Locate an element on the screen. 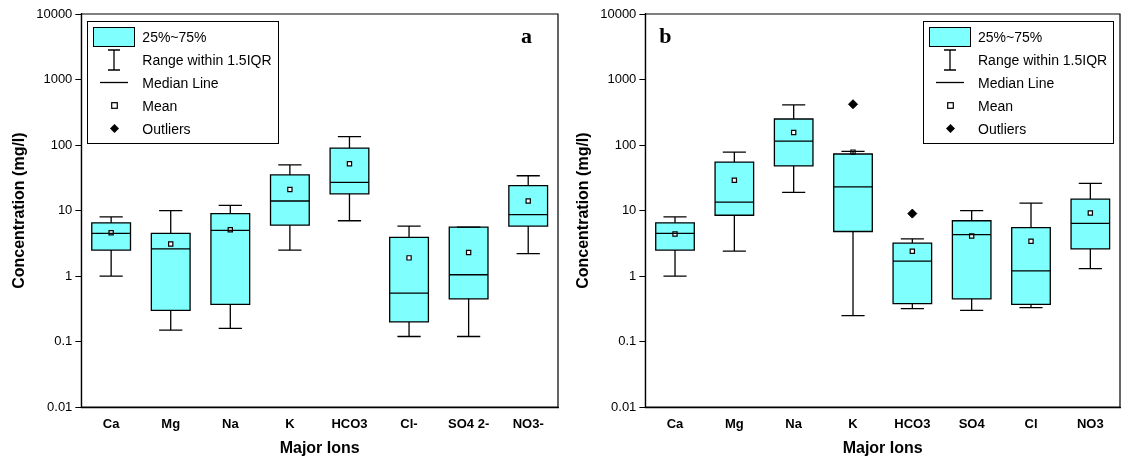 The width and height of the screenshot is (1128, 466). x-tick-label: NO3- is located at coordinates (528, 423).